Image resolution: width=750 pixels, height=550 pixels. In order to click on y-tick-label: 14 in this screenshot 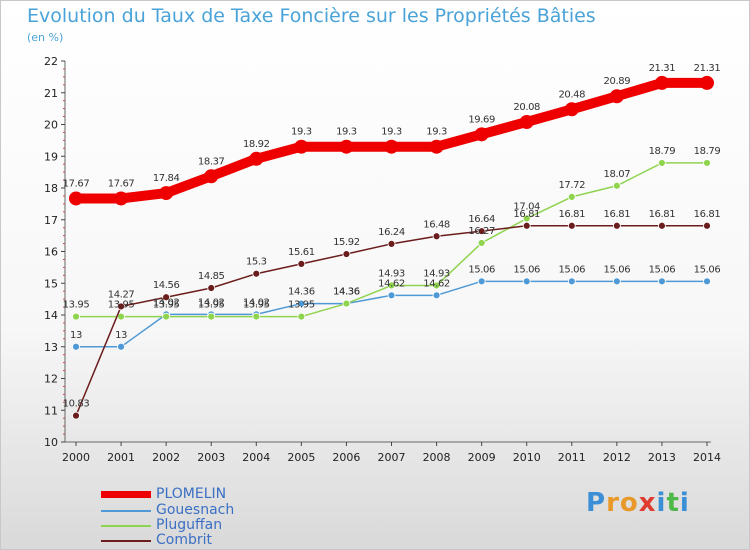, I will do `click(51, 315)`.